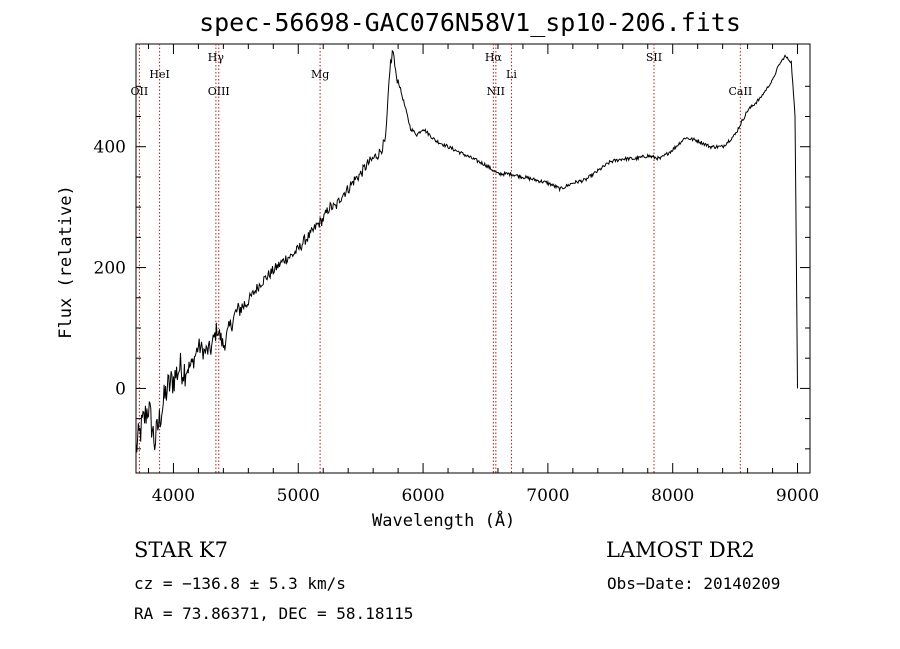 The image size is (900, 649). I want to click on y-axis-label: Flux (relative), so click(66, 262).